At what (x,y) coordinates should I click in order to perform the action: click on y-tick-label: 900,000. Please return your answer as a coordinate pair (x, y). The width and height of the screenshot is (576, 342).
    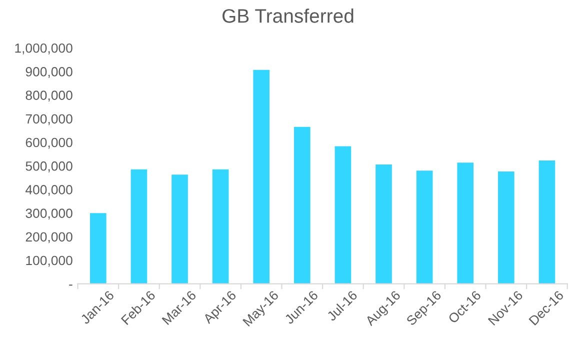
    Looking at the image, I should click on (49, 72).